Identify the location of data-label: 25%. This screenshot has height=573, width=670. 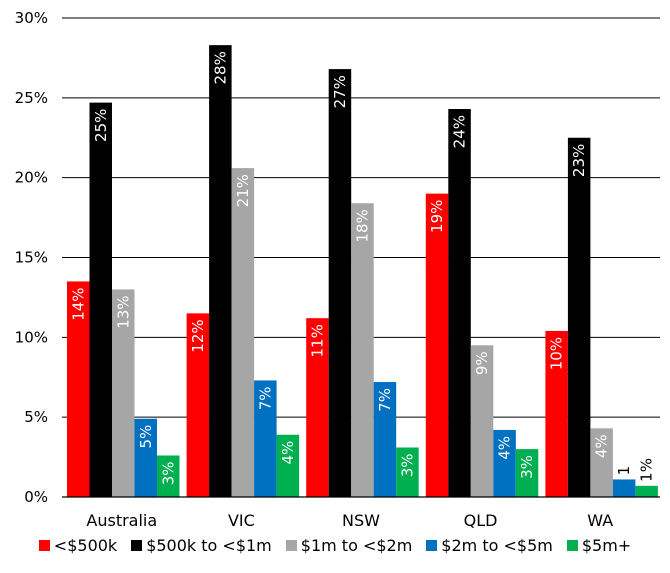
(101, 125).